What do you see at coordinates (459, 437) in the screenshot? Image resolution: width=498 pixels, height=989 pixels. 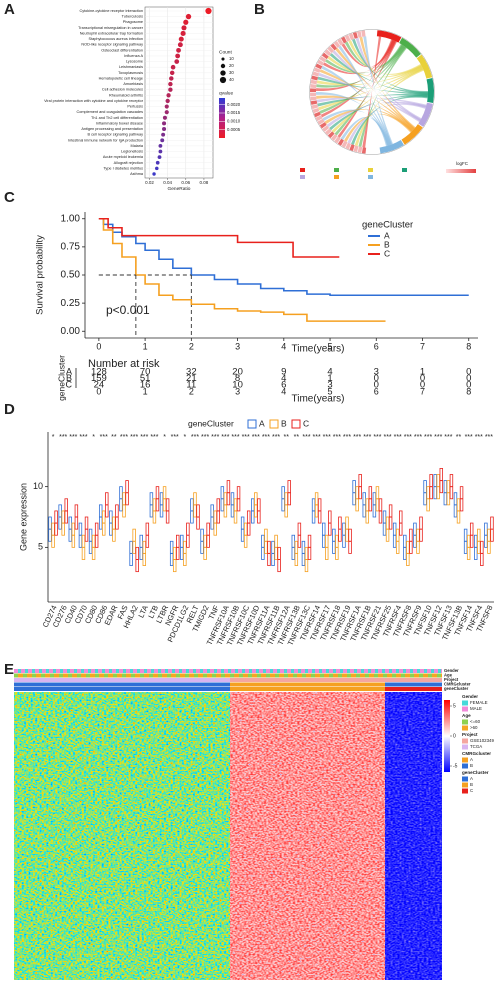 I see `significance: **` at bounding box center [459, 437].